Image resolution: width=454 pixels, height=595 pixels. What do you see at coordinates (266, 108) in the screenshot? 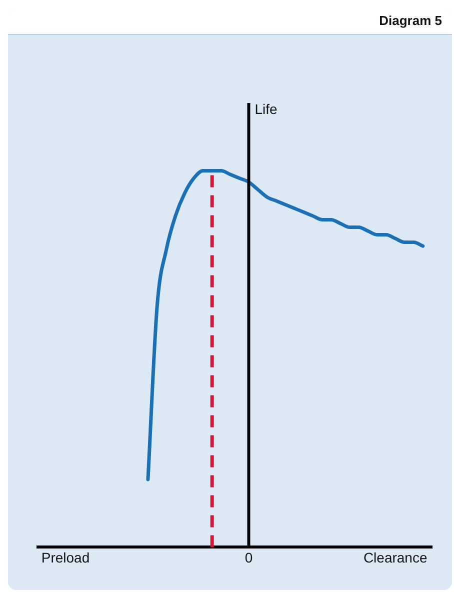
I see `y-axis-title: Life` at bounding box center [266, 108].